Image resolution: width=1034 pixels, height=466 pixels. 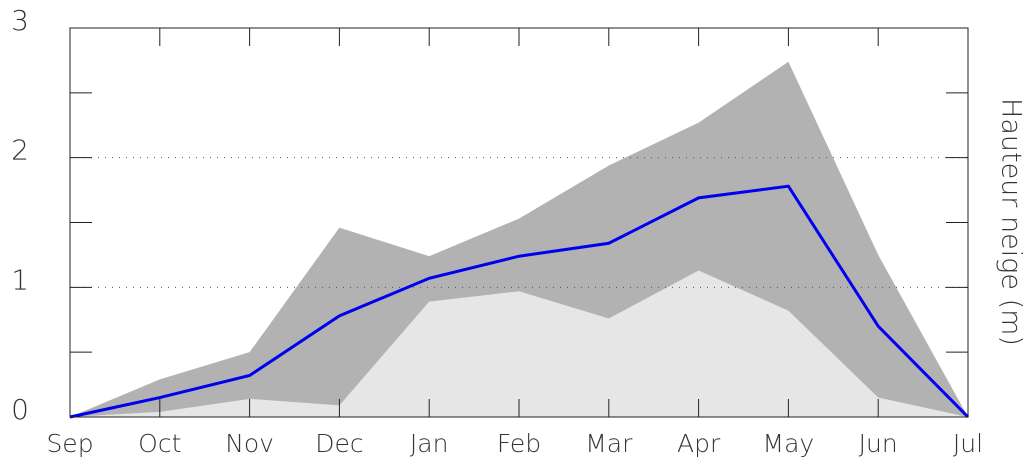 I want to click on y-tick-label: 3, so click(x=20, y=20).